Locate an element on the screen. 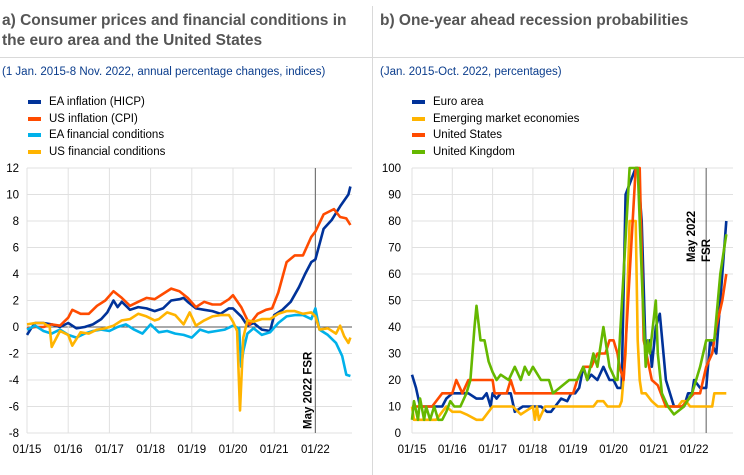 This screenshot has width=744, height=475. panel-separator is located at coordinates (372, 240).